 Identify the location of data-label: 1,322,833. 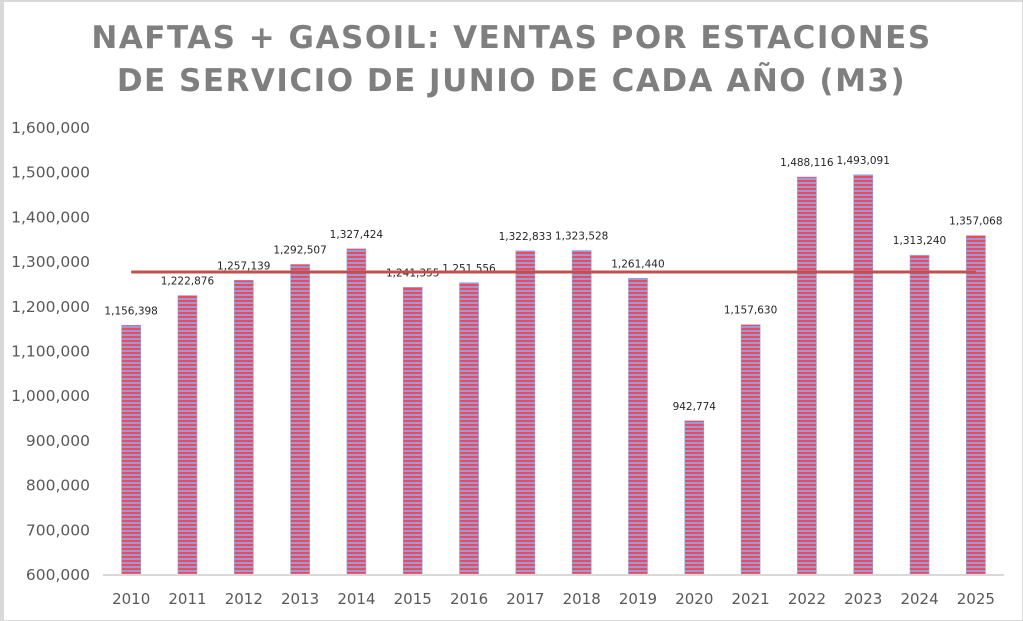
(525, 237).